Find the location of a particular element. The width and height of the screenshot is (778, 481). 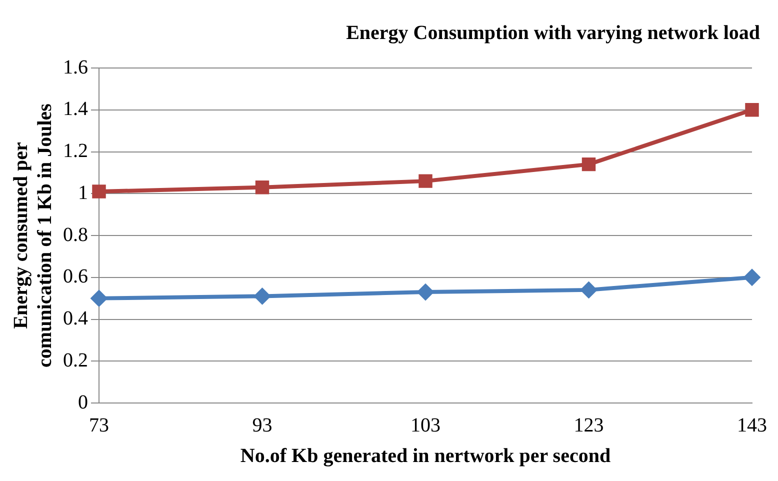

x-tick-label: 123 is located at coordinates (589, 425).